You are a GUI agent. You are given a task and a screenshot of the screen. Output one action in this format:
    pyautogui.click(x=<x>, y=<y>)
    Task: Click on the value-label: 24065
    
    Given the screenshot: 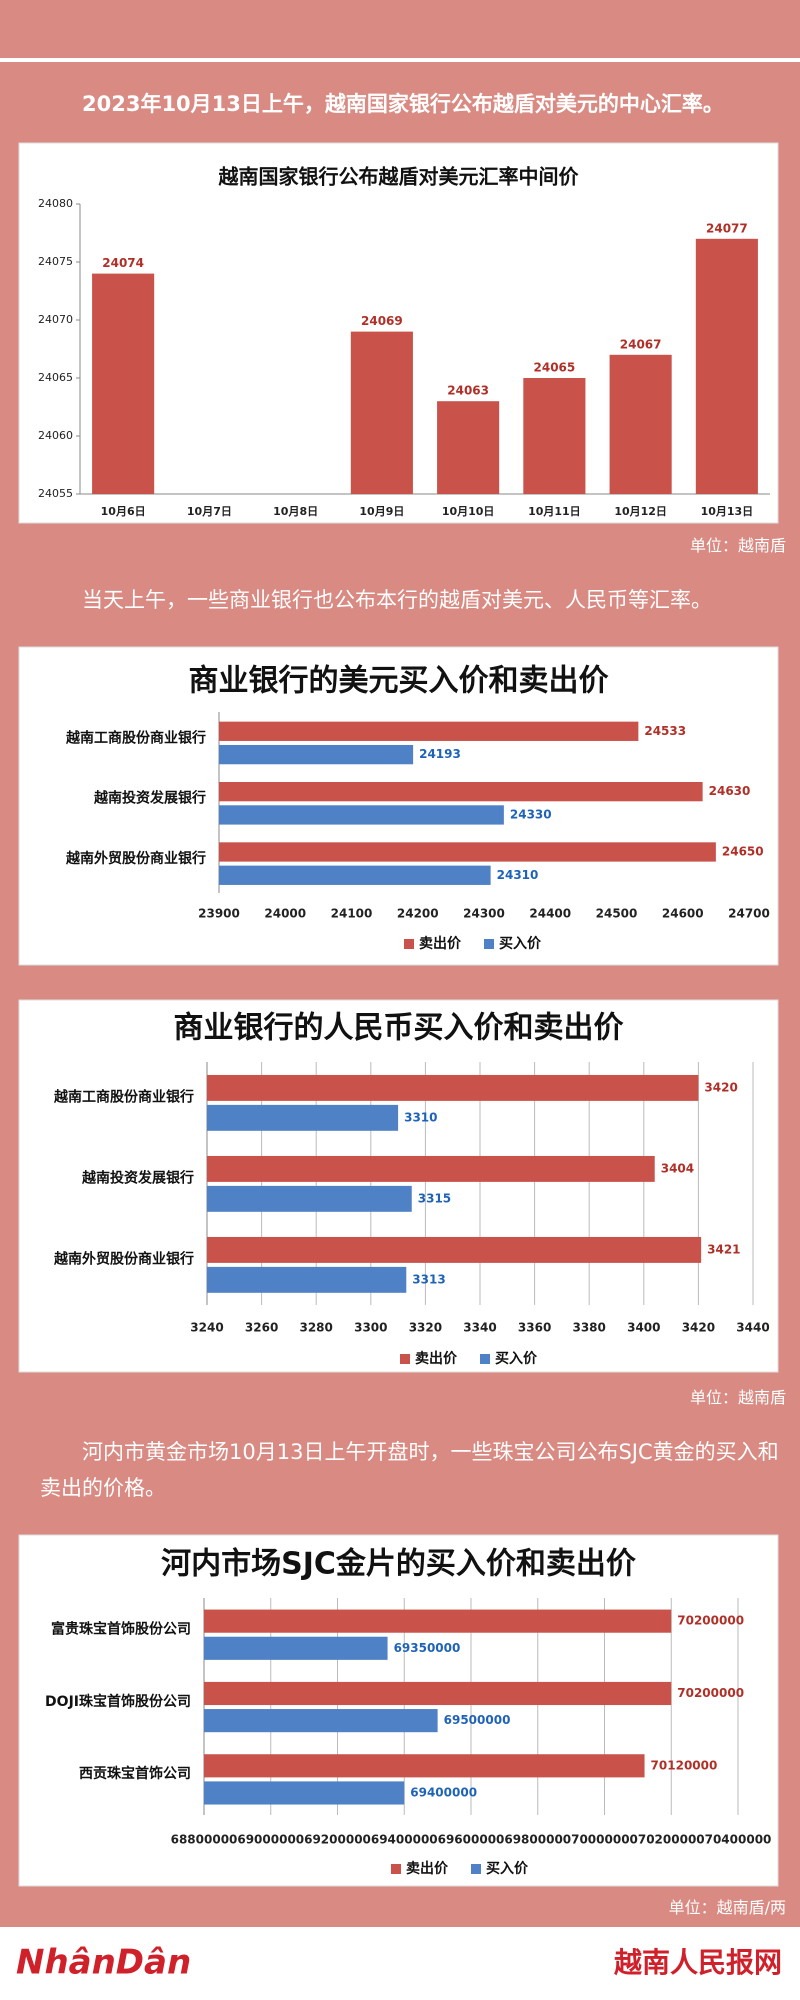 What is the action you would take?
    pyautogui.click(x=555, y=368)
    